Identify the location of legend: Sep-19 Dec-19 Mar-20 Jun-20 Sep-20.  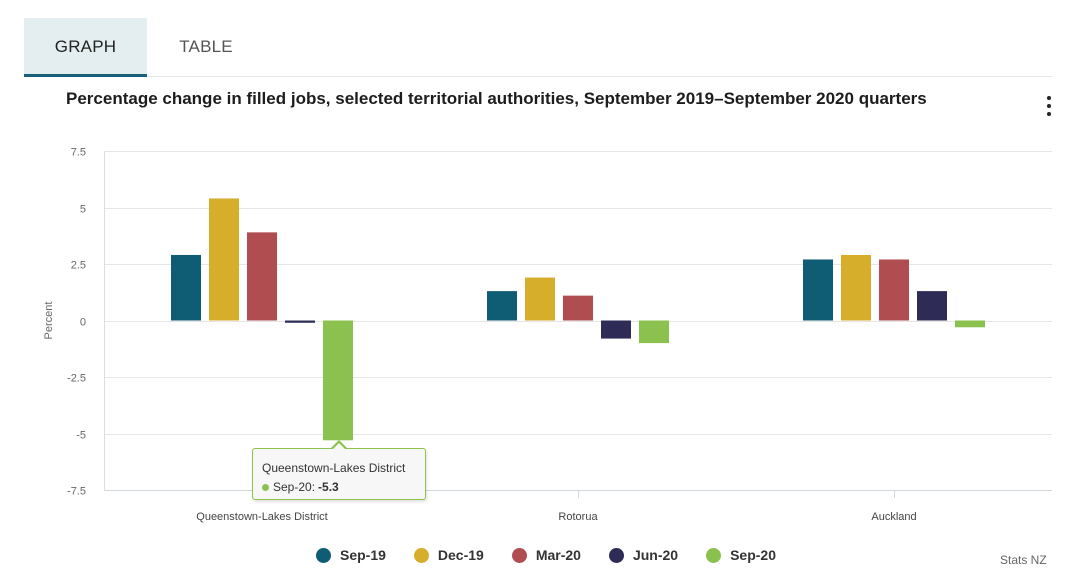
(540, 555).